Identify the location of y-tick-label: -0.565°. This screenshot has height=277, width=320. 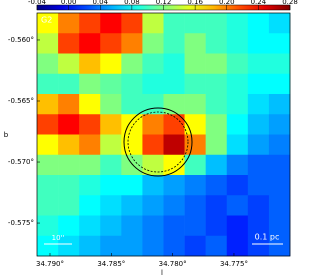
(21, 101).